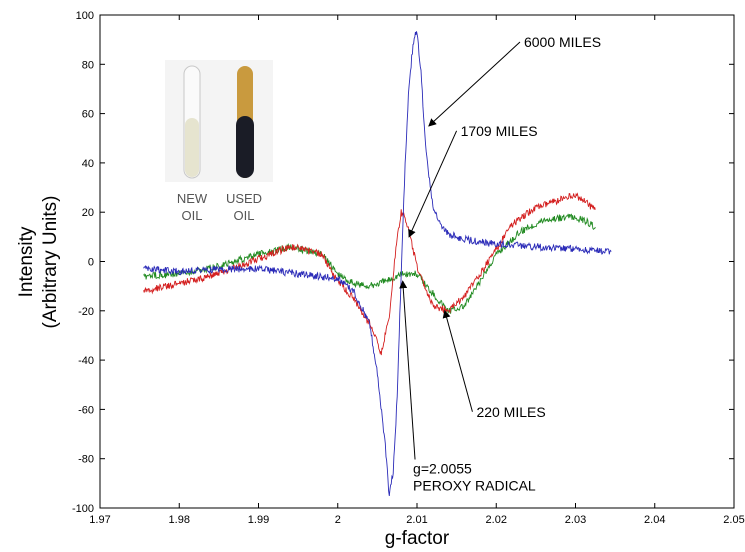  I want to click on y-axis-title-line2: (Arbitrary Units), so click(50, 261).